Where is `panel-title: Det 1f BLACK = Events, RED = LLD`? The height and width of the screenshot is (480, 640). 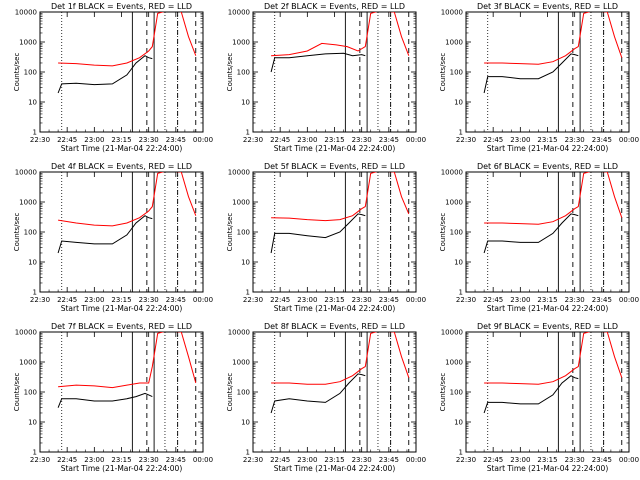
panel-title: Det 1f BLACK = Events, RED = LLD is located at coordinates (121, 6).